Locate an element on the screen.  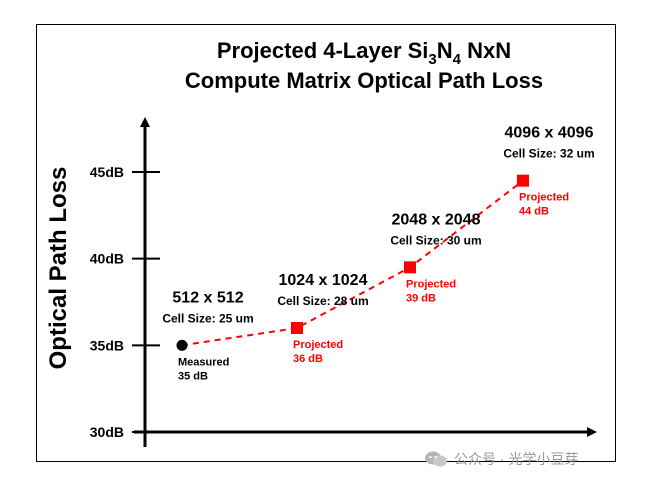
y-tick-label: 45dB is located at coordinates (107, 172).